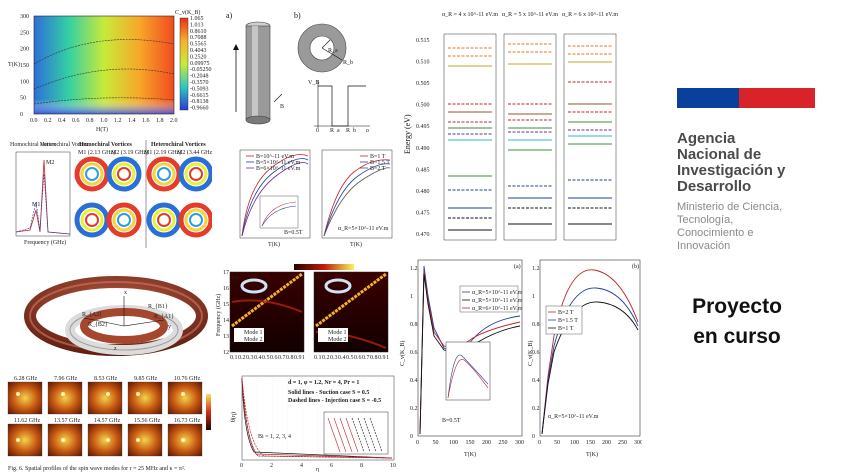  Describe the element at coordinates (164, 317) in the screenshot. I see `ring-label: R_{A1}` at that location.